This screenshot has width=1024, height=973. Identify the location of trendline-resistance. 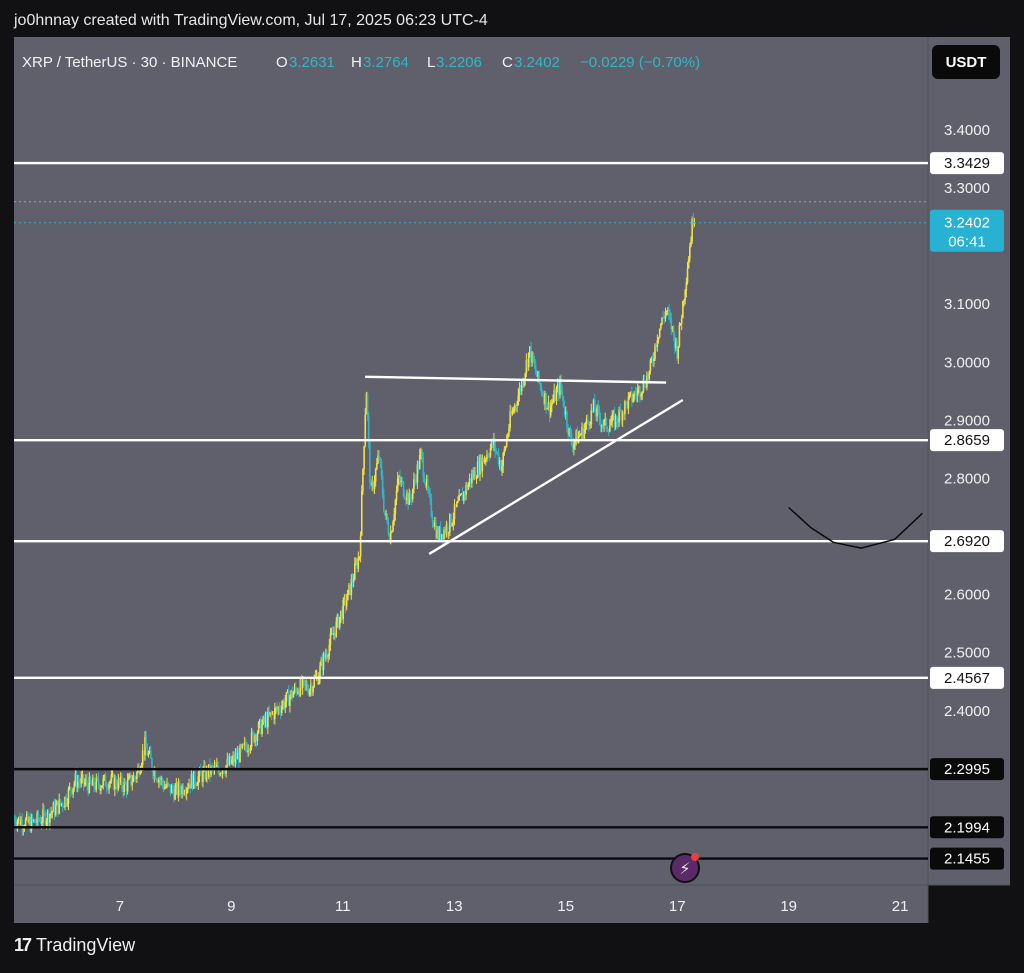
(516, 379).